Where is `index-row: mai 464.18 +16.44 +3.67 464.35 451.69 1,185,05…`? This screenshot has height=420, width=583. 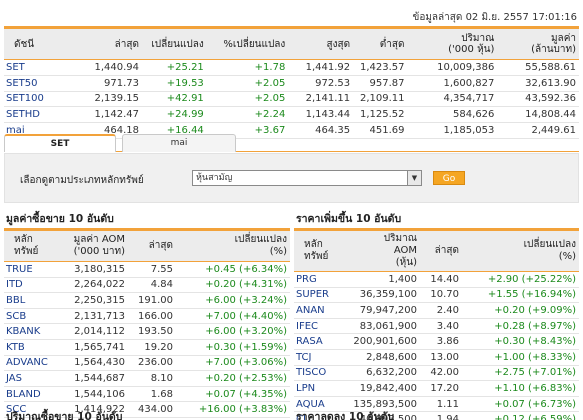
index-row: mai 464.18 +16.44 +3.67 464.35 451.69 1,185,05… is located at coordinates (291, 130).